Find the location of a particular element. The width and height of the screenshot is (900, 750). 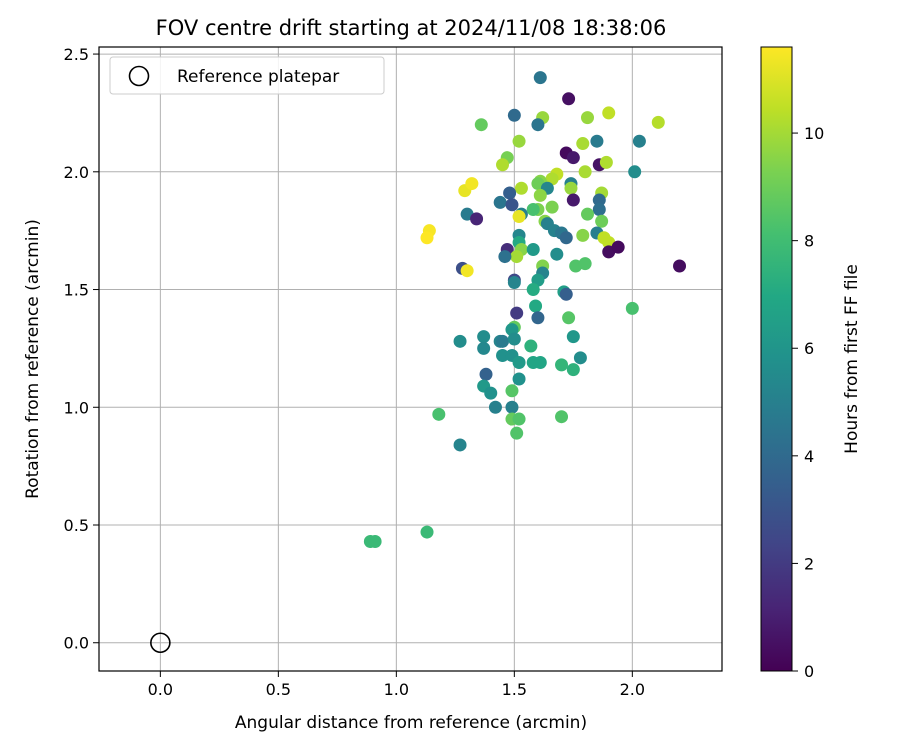

colorbar-label: Hours from first FF file is located at coordinates (852, 359).